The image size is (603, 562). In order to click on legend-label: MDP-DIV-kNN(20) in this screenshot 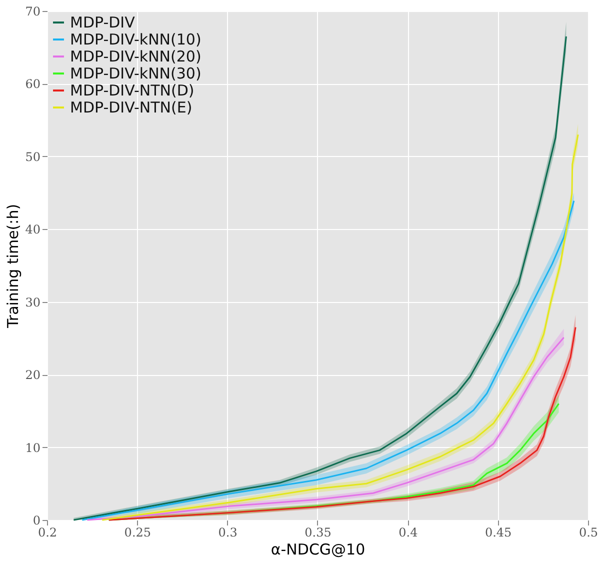, I will do `click(136, 57)`.